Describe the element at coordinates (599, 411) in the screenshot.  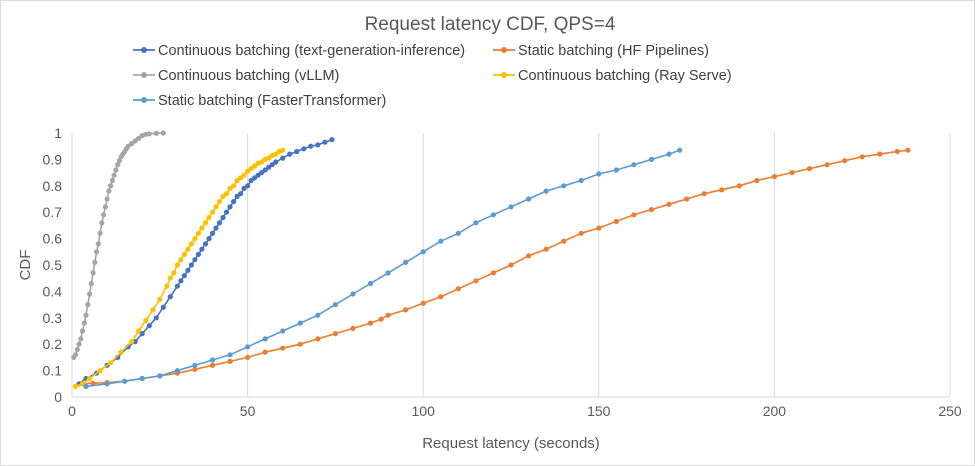
I see `x-tick-label: 150` at that location.